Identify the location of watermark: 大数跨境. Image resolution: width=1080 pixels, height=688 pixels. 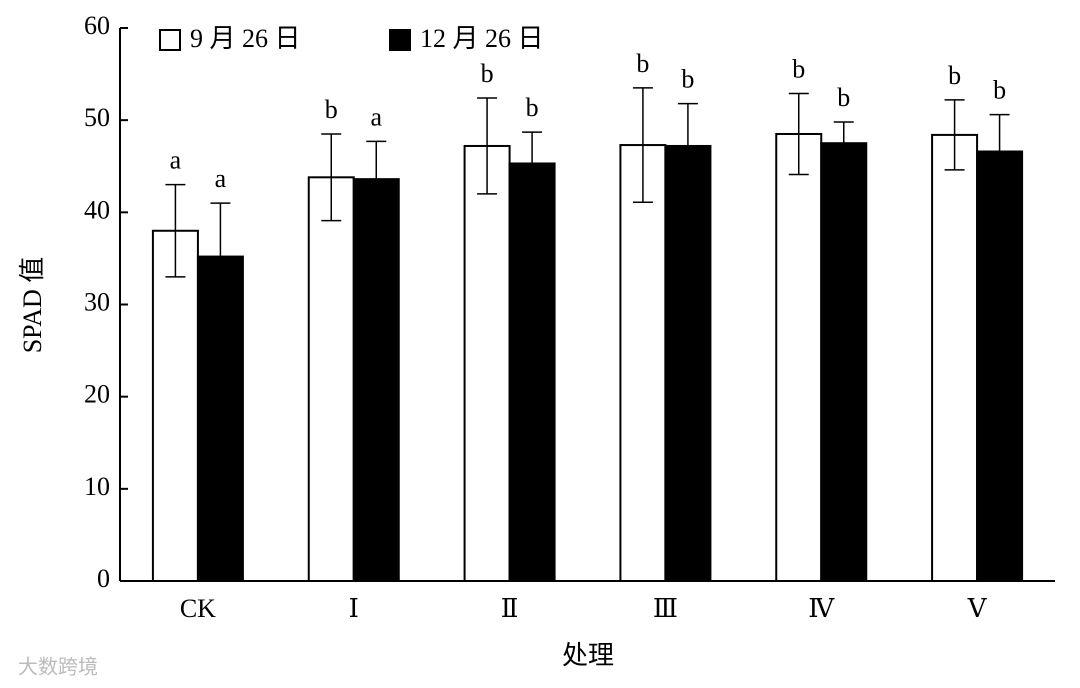
(58, 667).